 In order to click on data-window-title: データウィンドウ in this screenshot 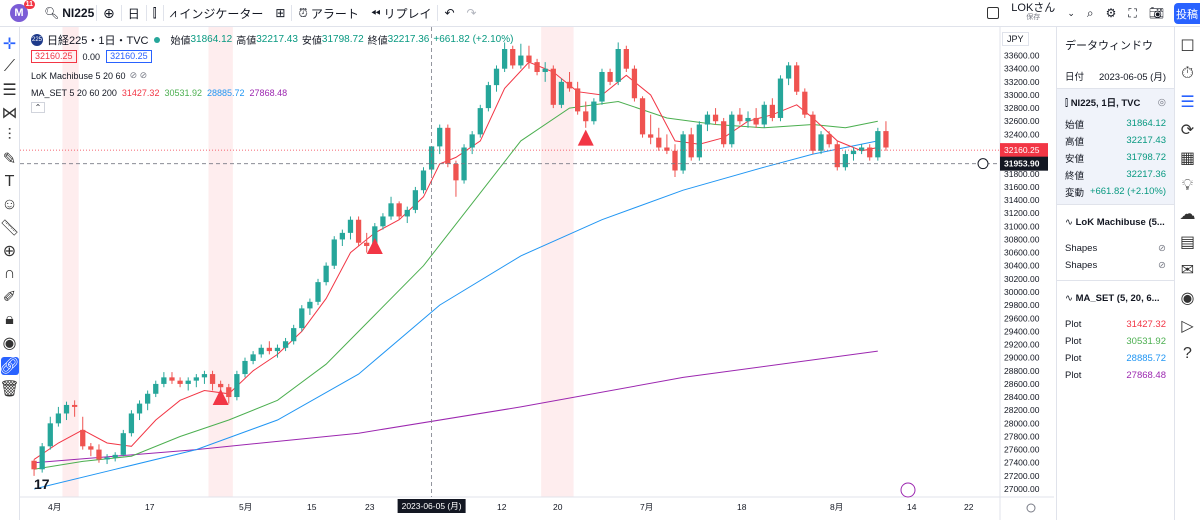, I will do `click(1109, 46)`.